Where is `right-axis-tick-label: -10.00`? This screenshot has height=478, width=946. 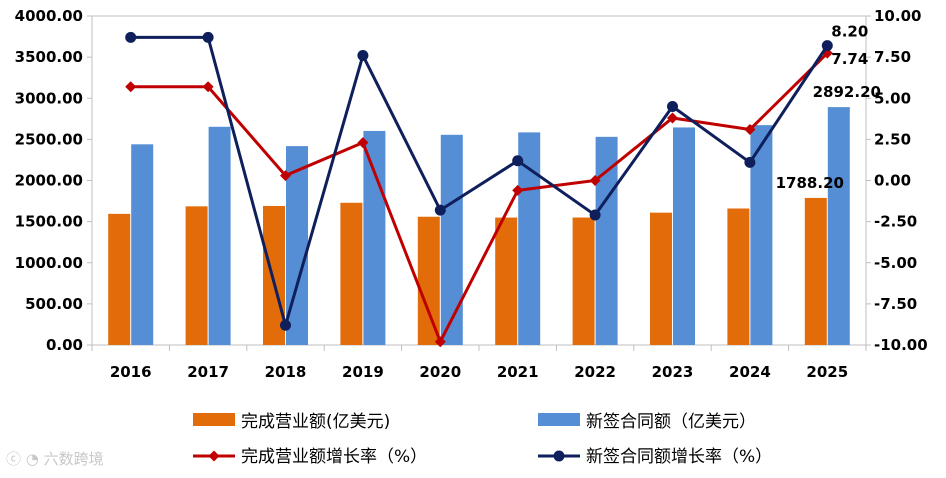
right-axis-tick-label: -10.00 is located at coordinates (901, 345).